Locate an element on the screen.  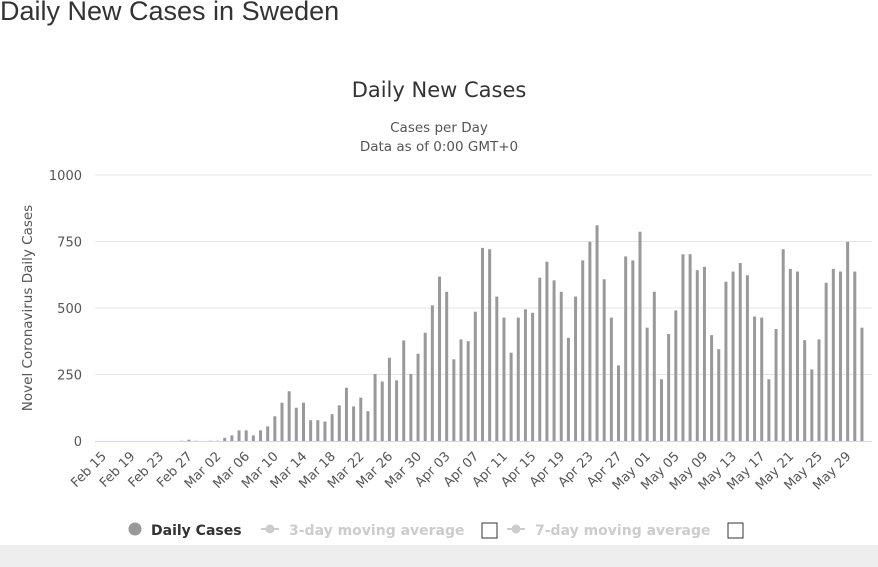
y-axis-title: Novel Coronavirus Daily Cases is located at coordinates (28, 308).